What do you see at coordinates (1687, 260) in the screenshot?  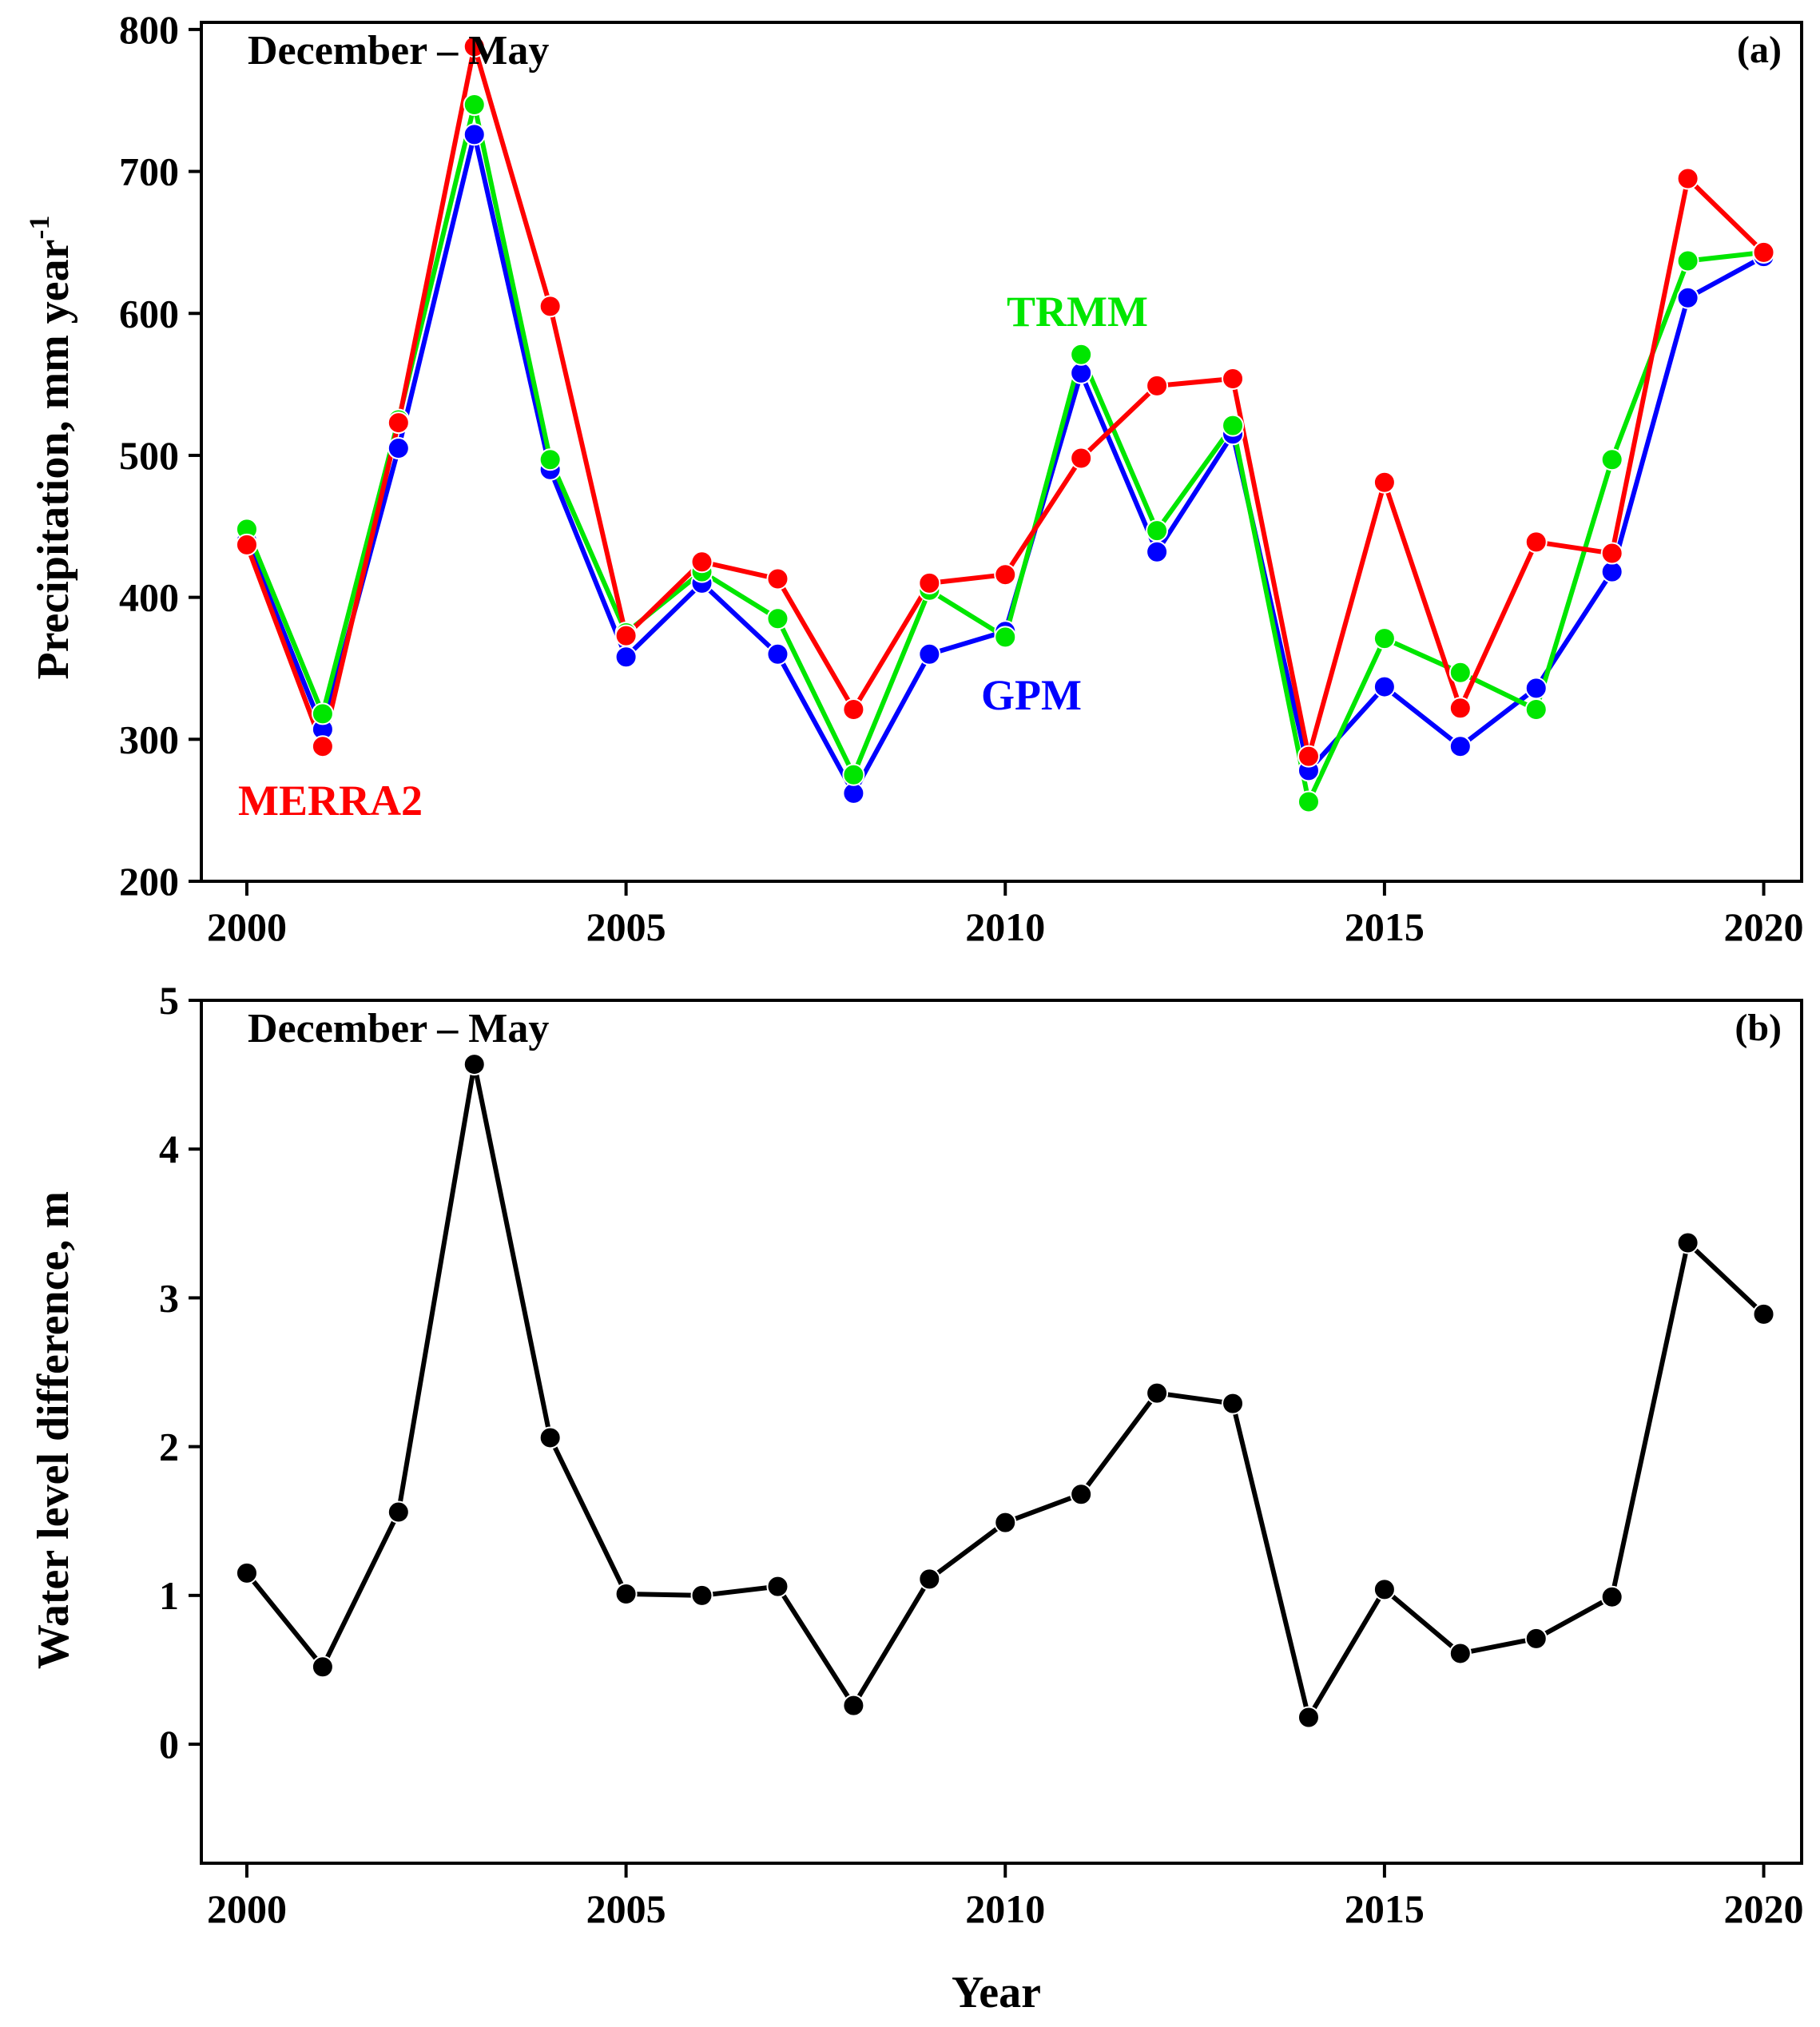 I see `data-point-trmm-2019` at bounding box center [1687, 260].